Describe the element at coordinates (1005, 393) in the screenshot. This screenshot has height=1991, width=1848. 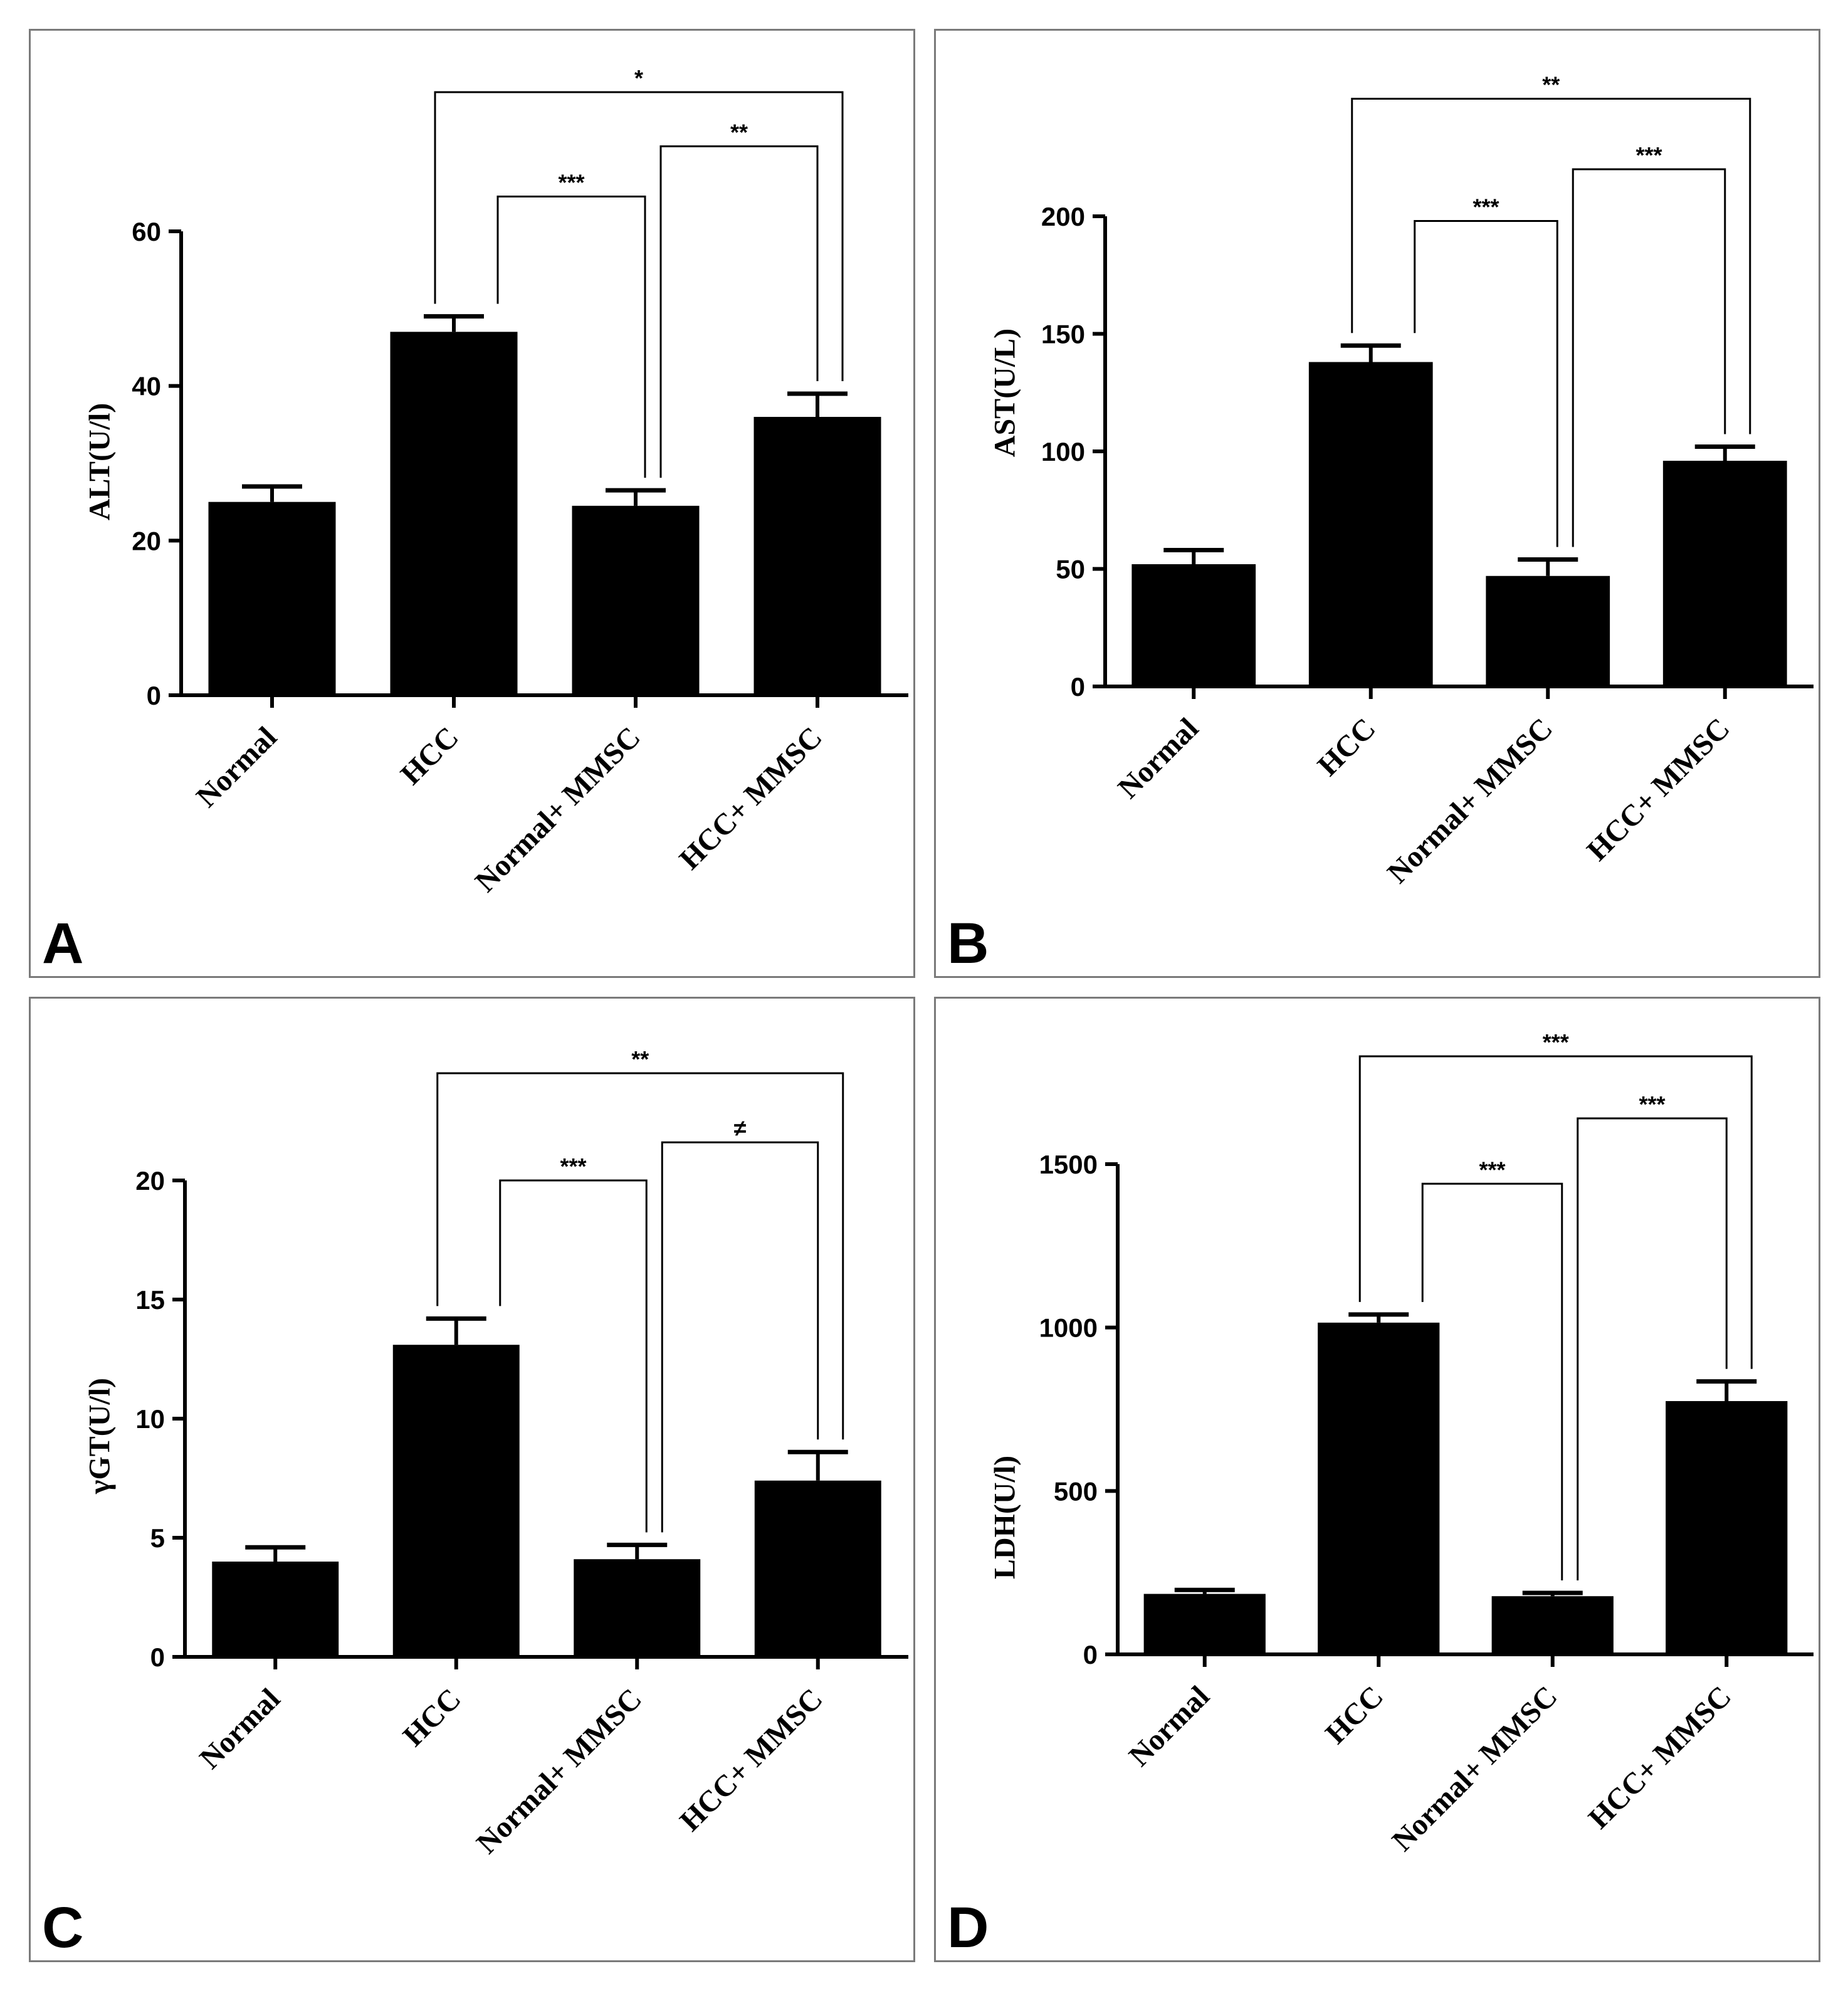
I see `y-axis-label: AST(U/L)` at that location.